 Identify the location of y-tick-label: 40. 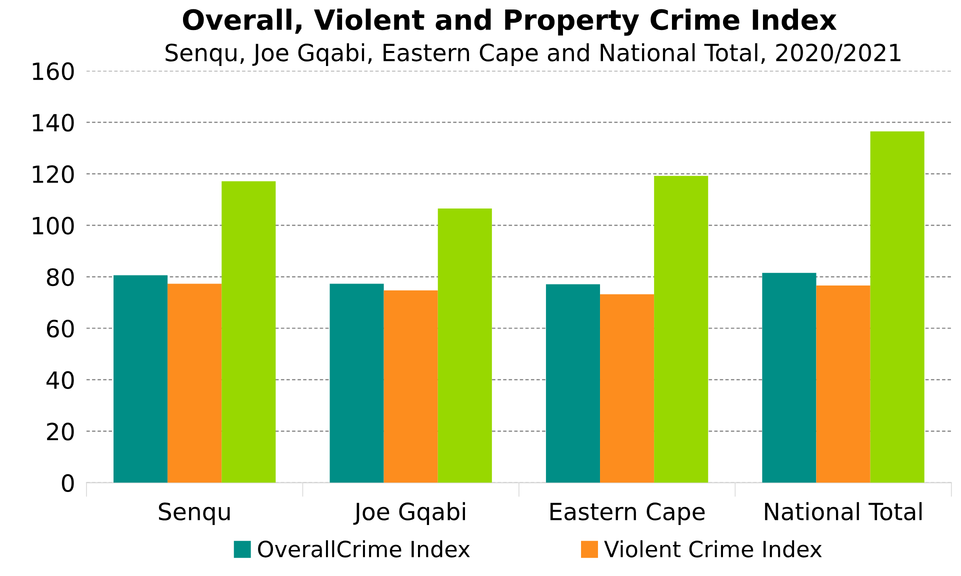
(60, 380).